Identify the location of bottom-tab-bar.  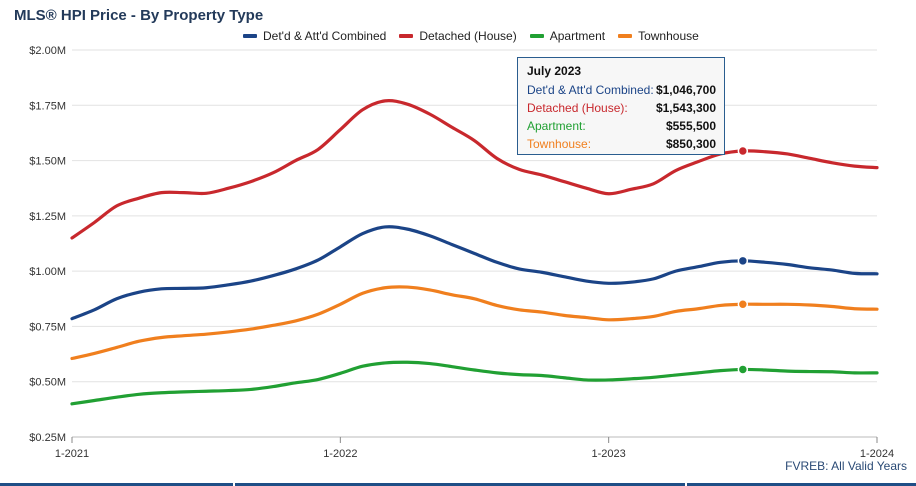
(458, 484).